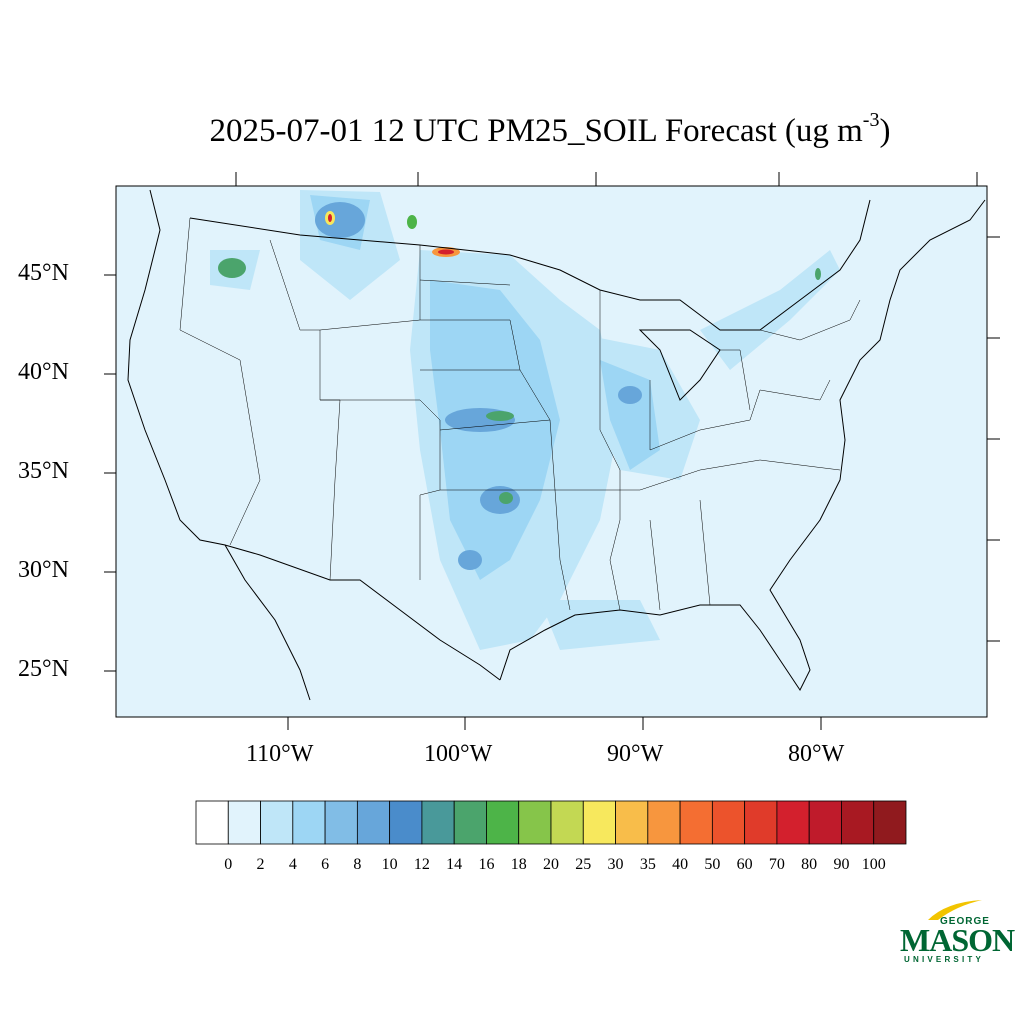 This screenshot has height=1024, width=1024. What do you see at coordinates (615, 864) in the screenshot?
I see `colorbar-tick-label: 30` at bounding box center [615, 864].